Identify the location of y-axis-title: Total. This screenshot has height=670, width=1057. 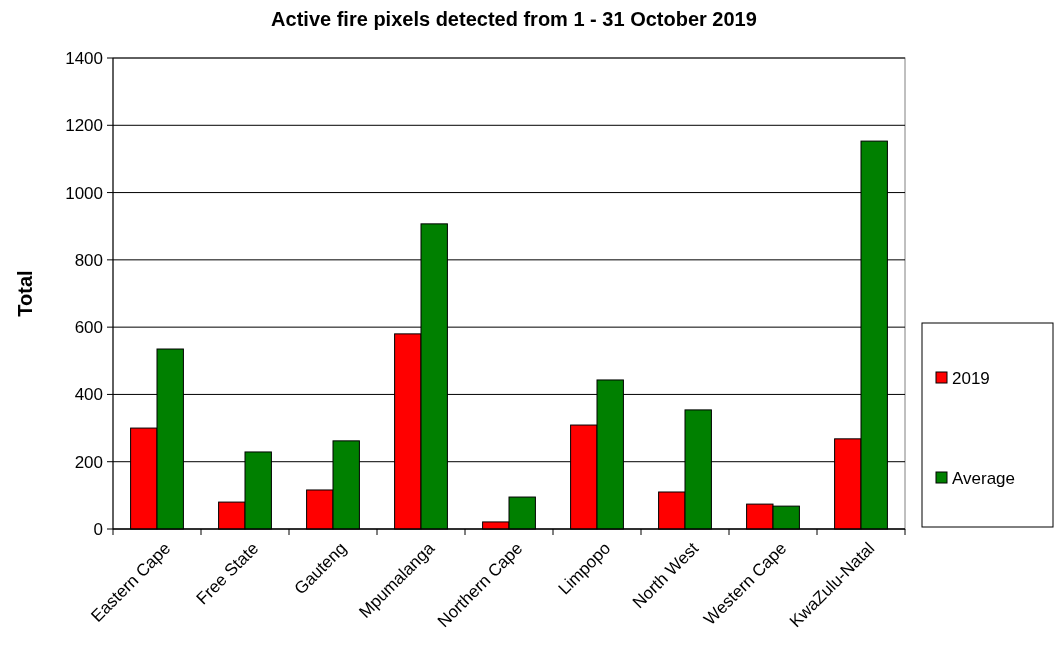
(25, 293).